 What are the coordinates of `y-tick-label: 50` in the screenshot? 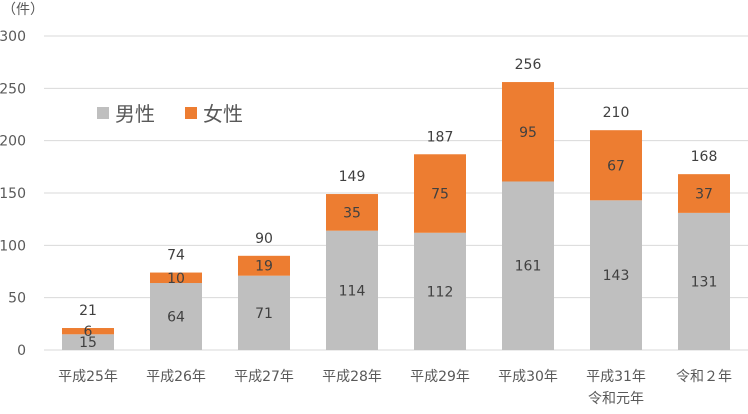 It's located at (17, 299).